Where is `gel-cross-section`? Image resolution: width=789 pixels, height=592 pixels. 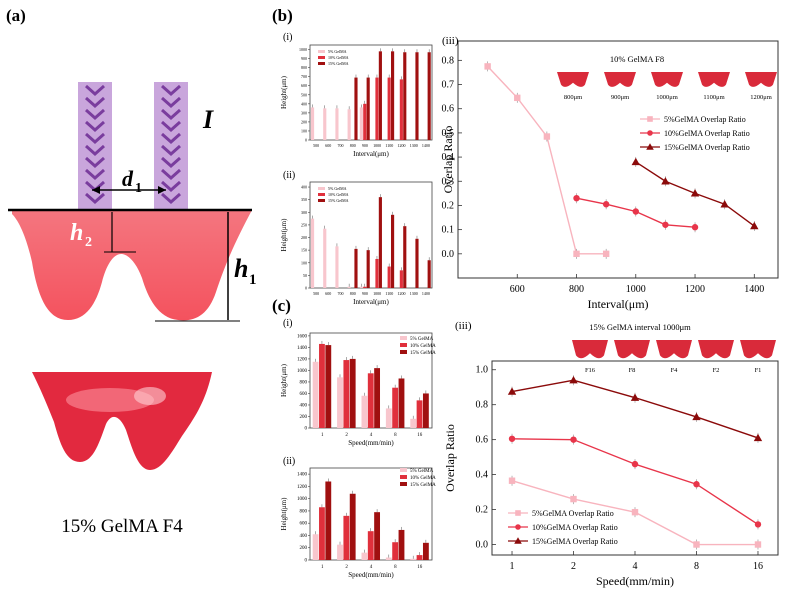 gel-cross-section is located at coordinates (132, 265).